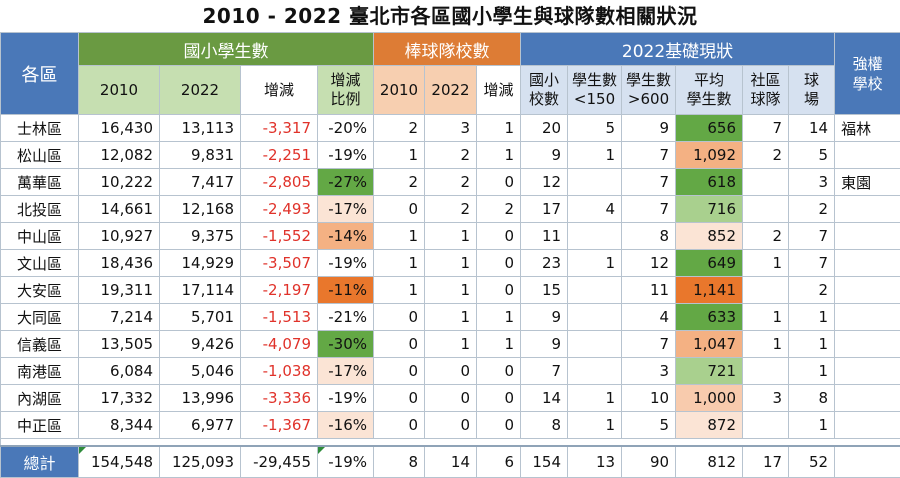 Image resolution: width=900 pixels, height=478 pixels. Describe the element at coordinates (200, 209) in the screenshot. I see `students-2022: 12,168` at that location.